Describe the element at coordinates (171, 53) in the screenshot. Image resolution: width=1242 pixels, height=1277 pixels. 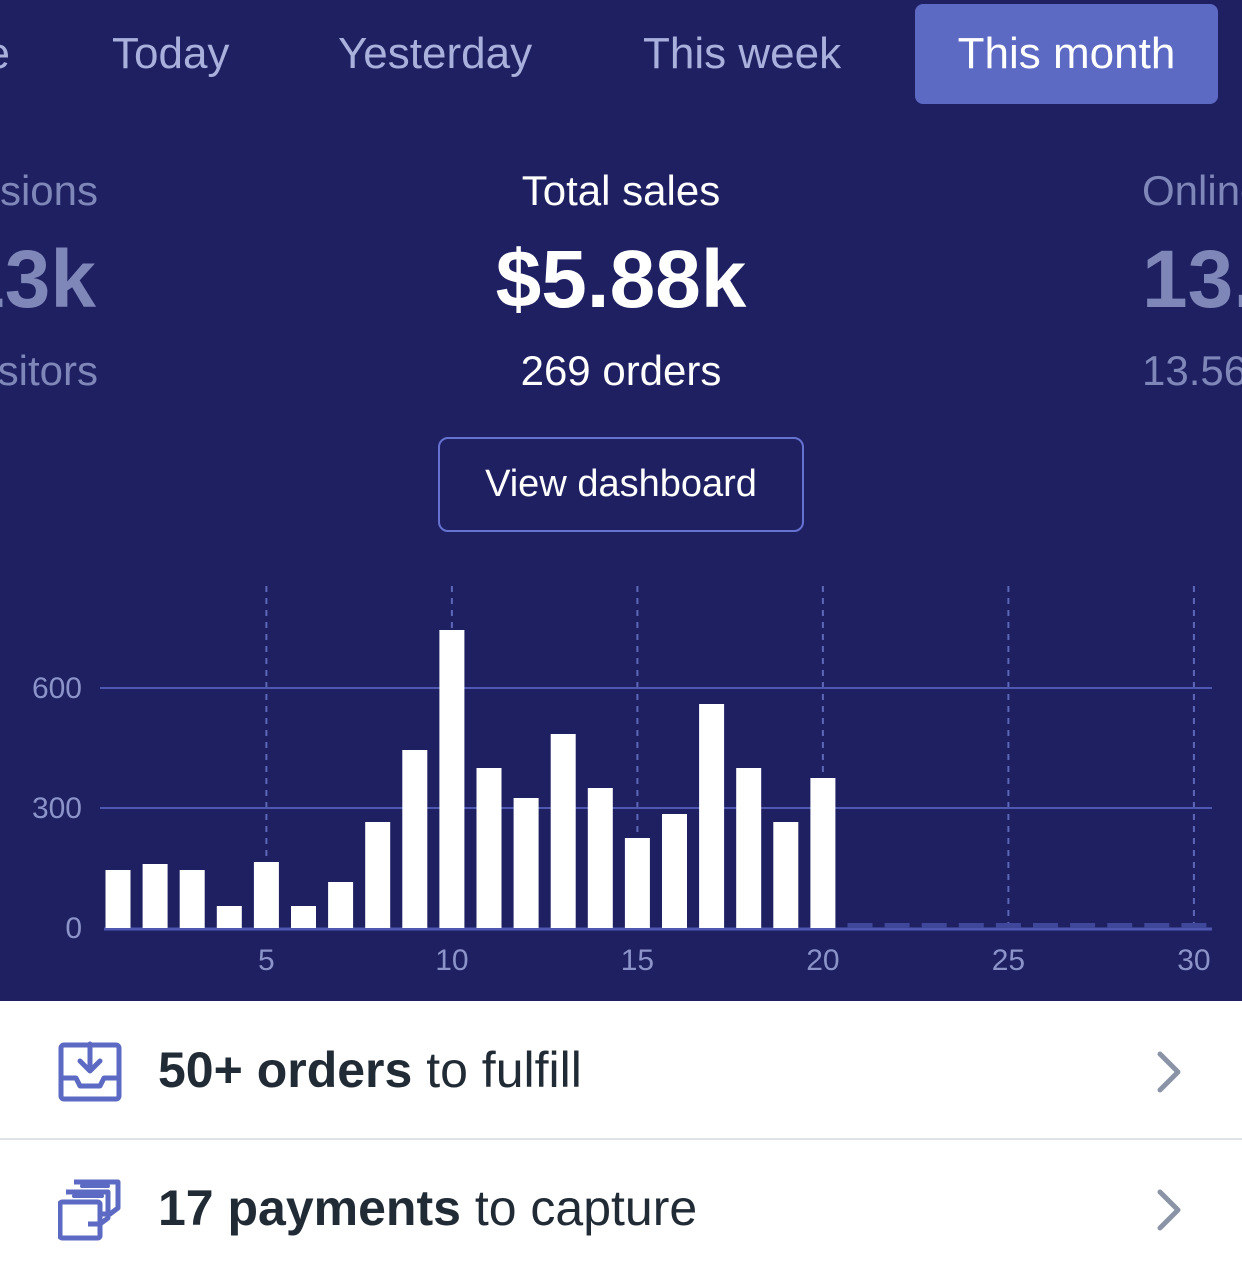
I see `tab-today: Today` at that location.